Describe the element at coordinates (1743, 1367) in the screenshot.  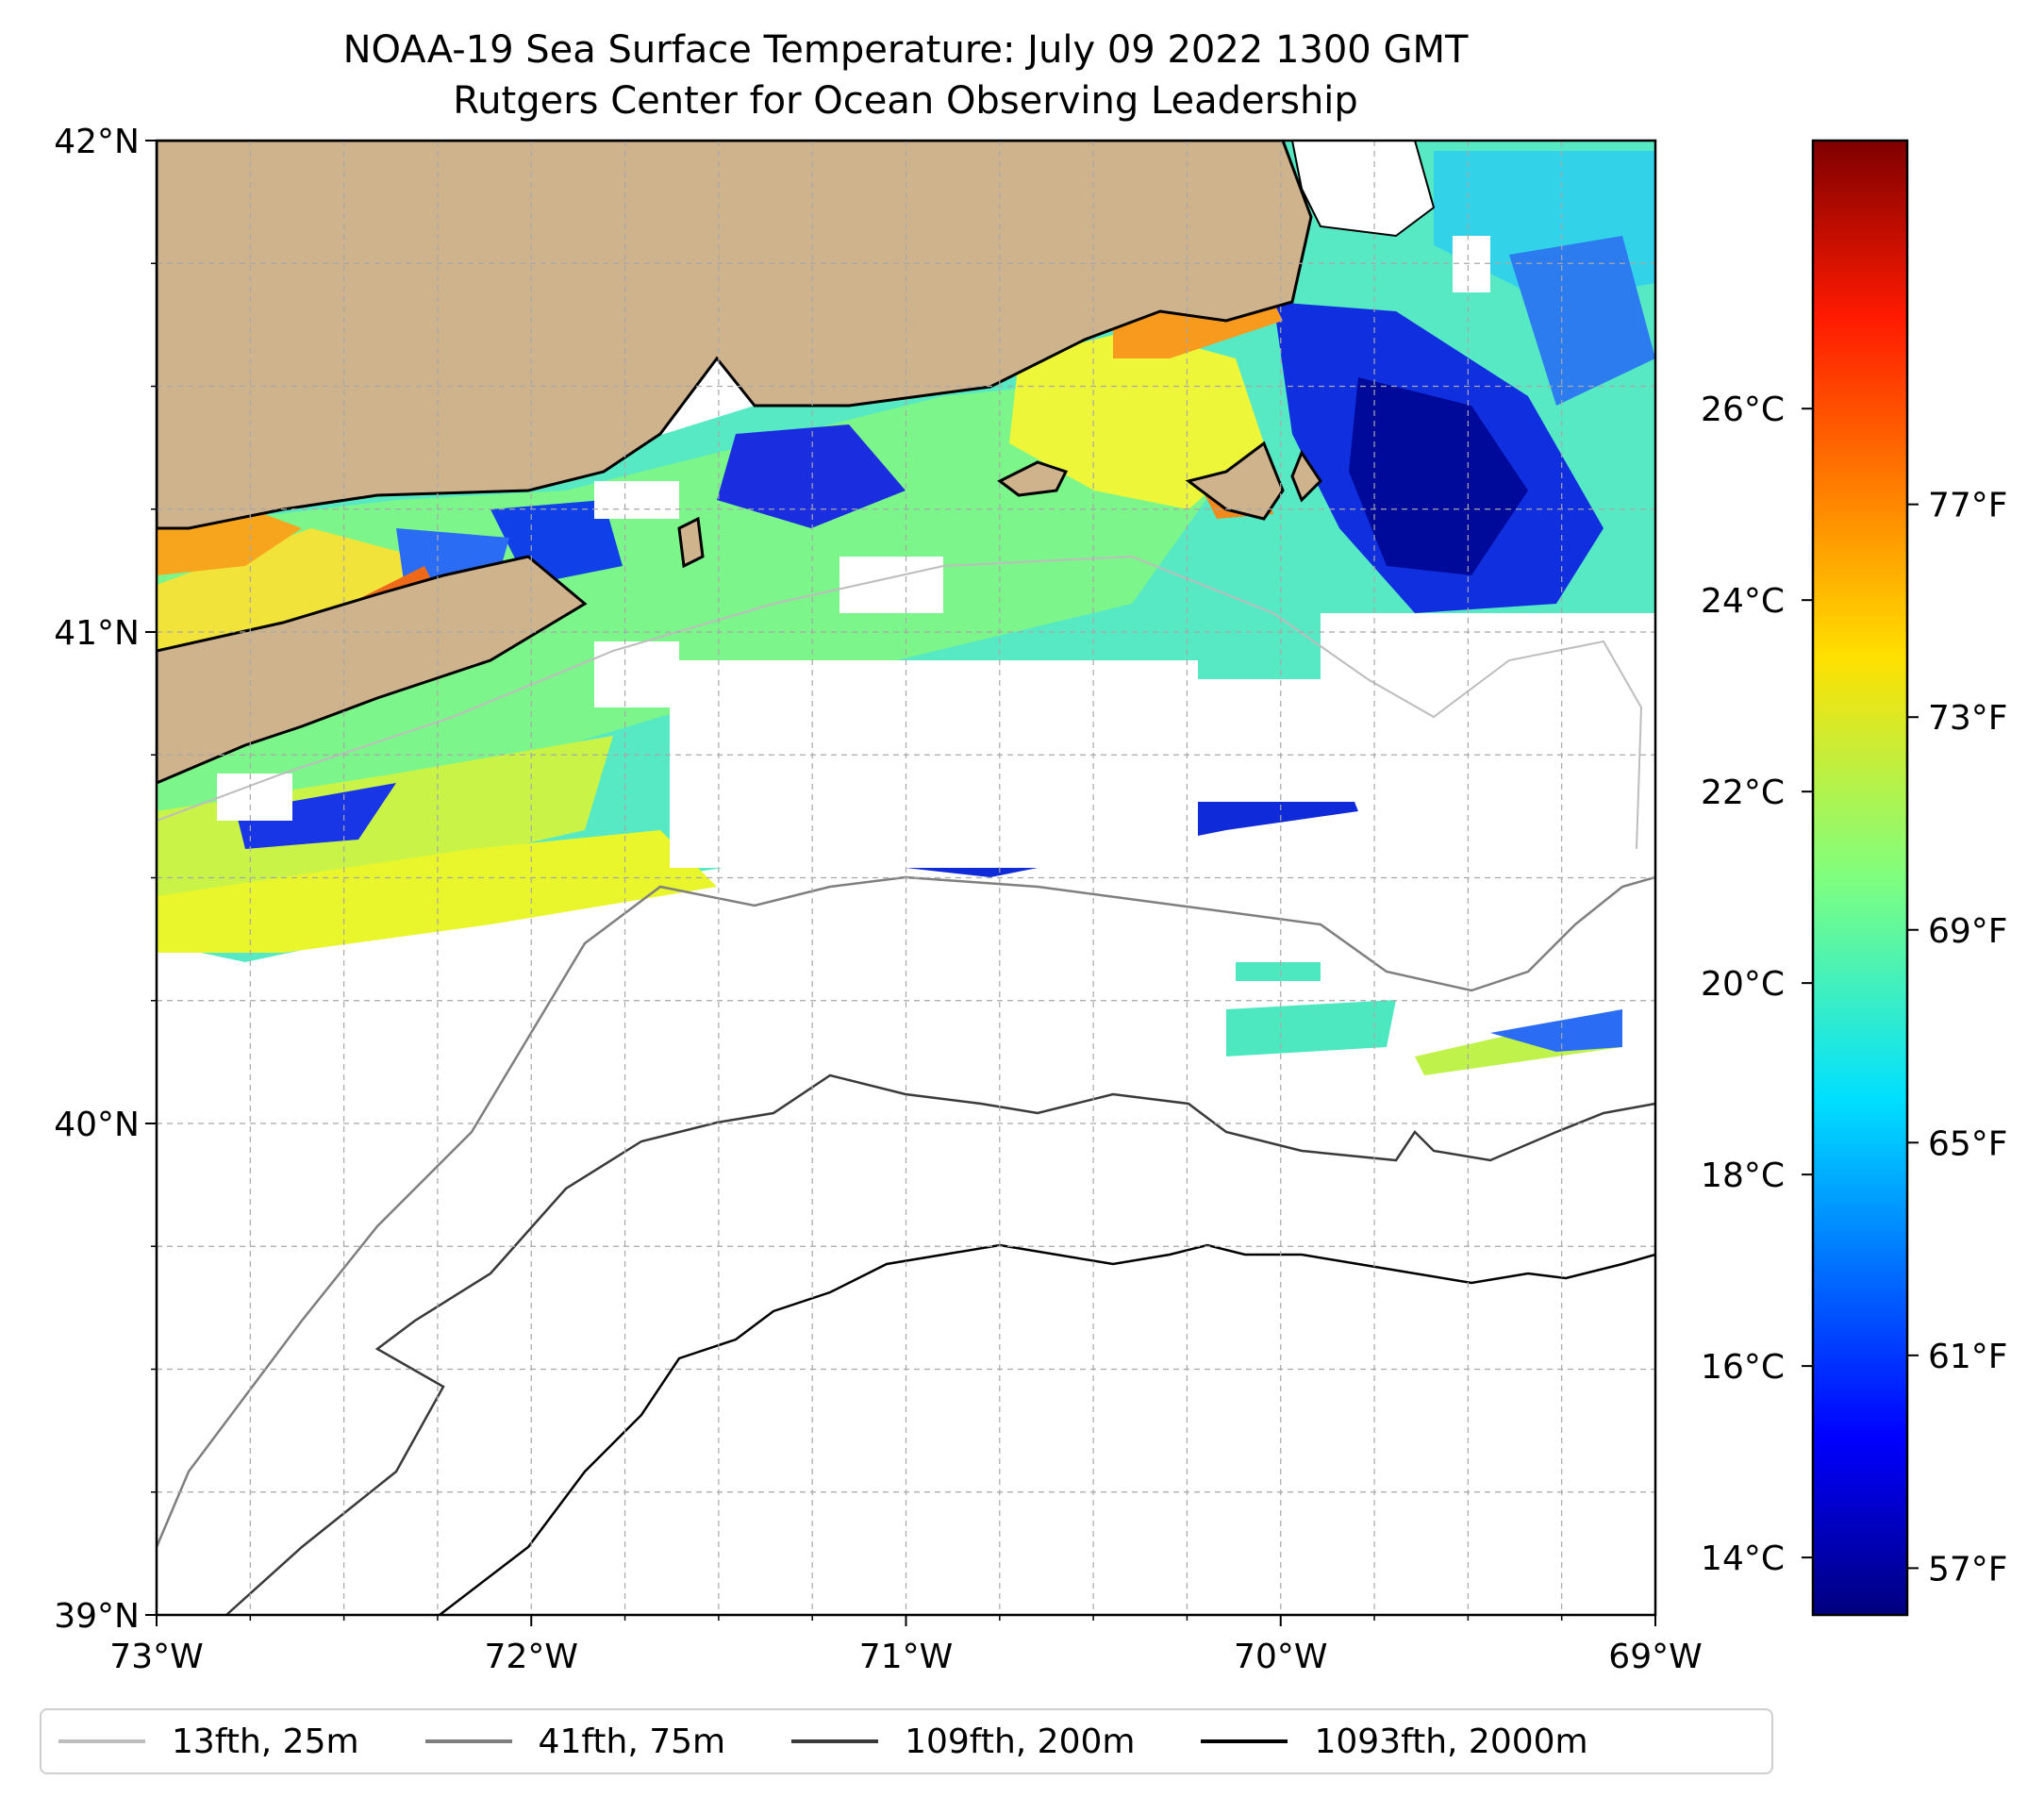
I see `celsius-tick-label: 16°C` at that location.